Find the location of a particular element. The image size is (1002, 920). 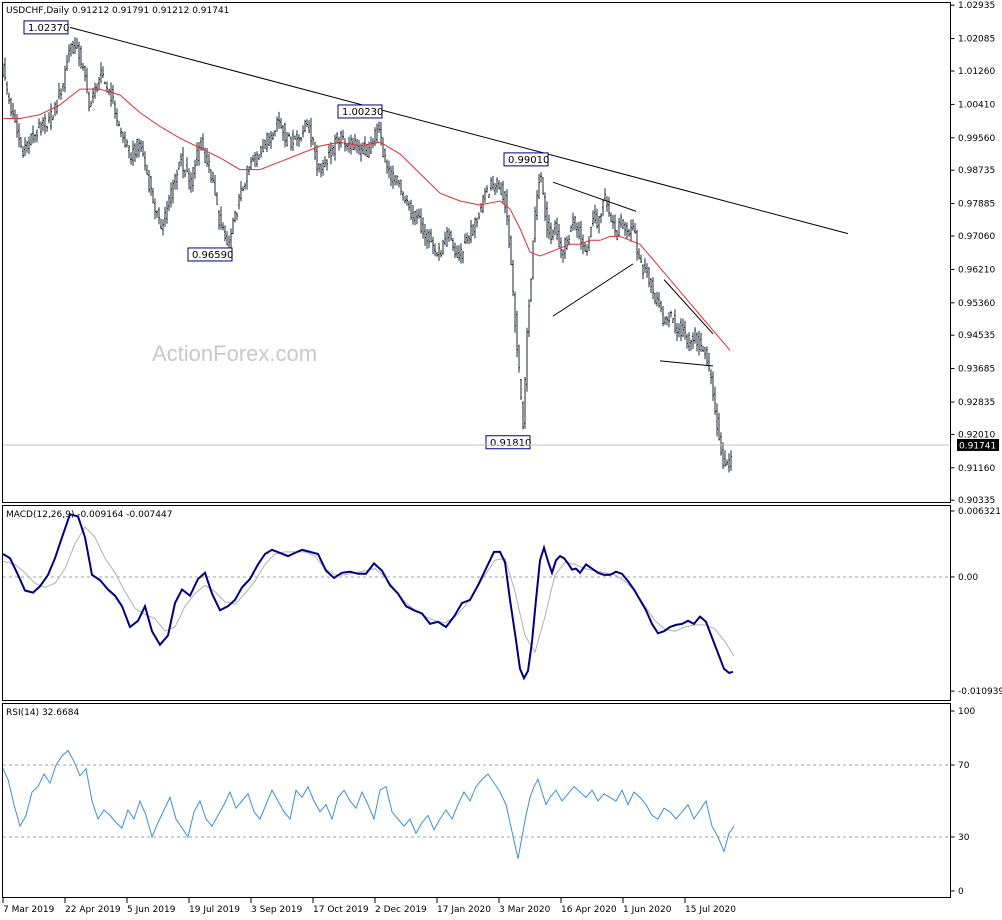

price-annotation-label: 0.96590 is located at coordinates (212, 255).